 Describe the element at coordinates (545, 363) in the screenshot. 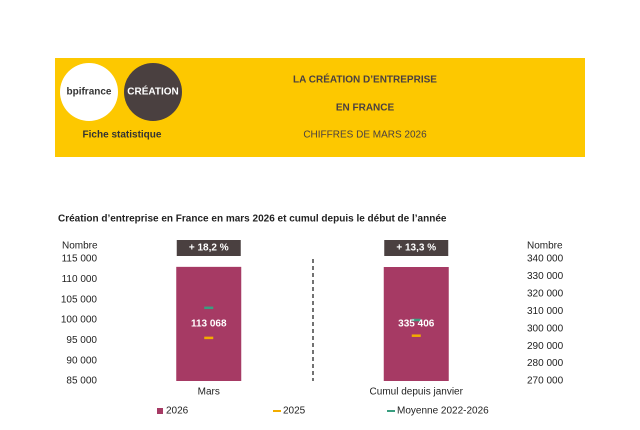

I see `y2-tick-label: 280 000` at that location.